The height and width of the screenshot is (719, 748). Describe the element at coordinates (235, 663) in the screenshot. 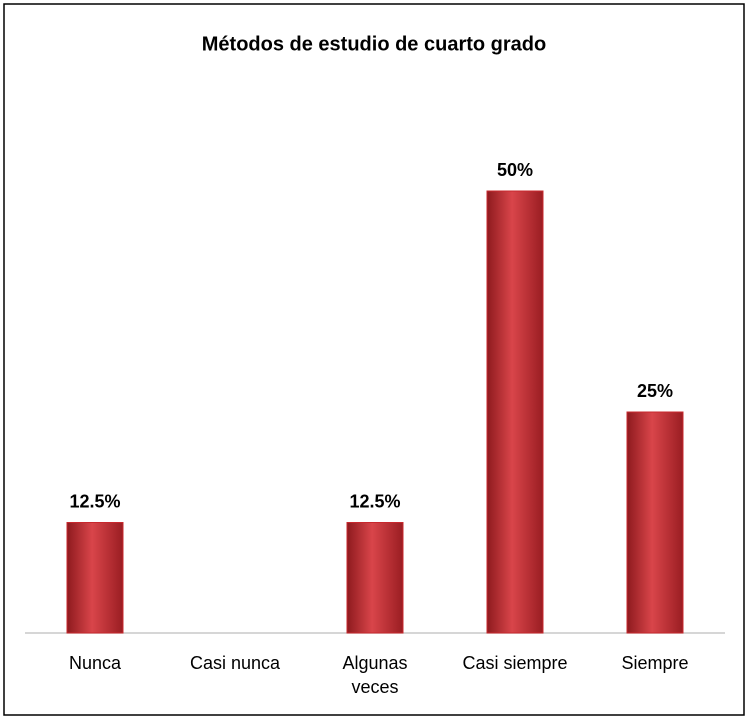

I see `x-tick-label: Casi nunca` at that location.